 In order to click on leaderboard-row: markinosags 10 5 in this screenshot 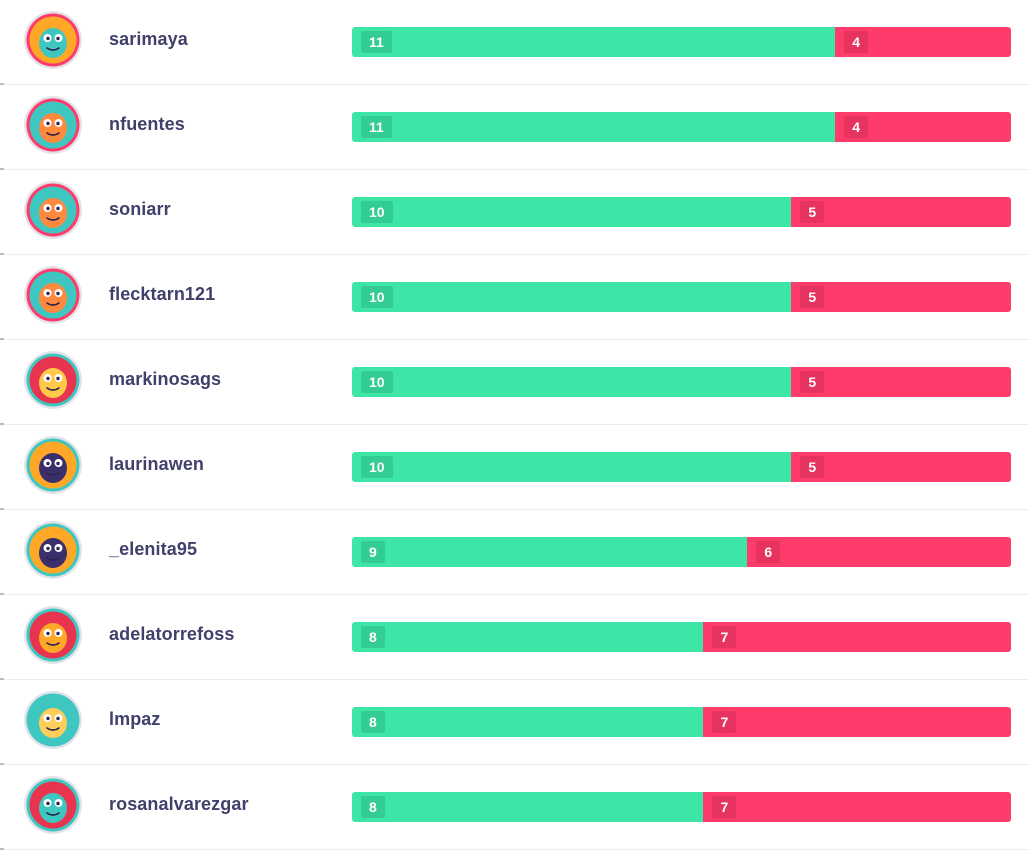, I will do `click(514, 382)`.